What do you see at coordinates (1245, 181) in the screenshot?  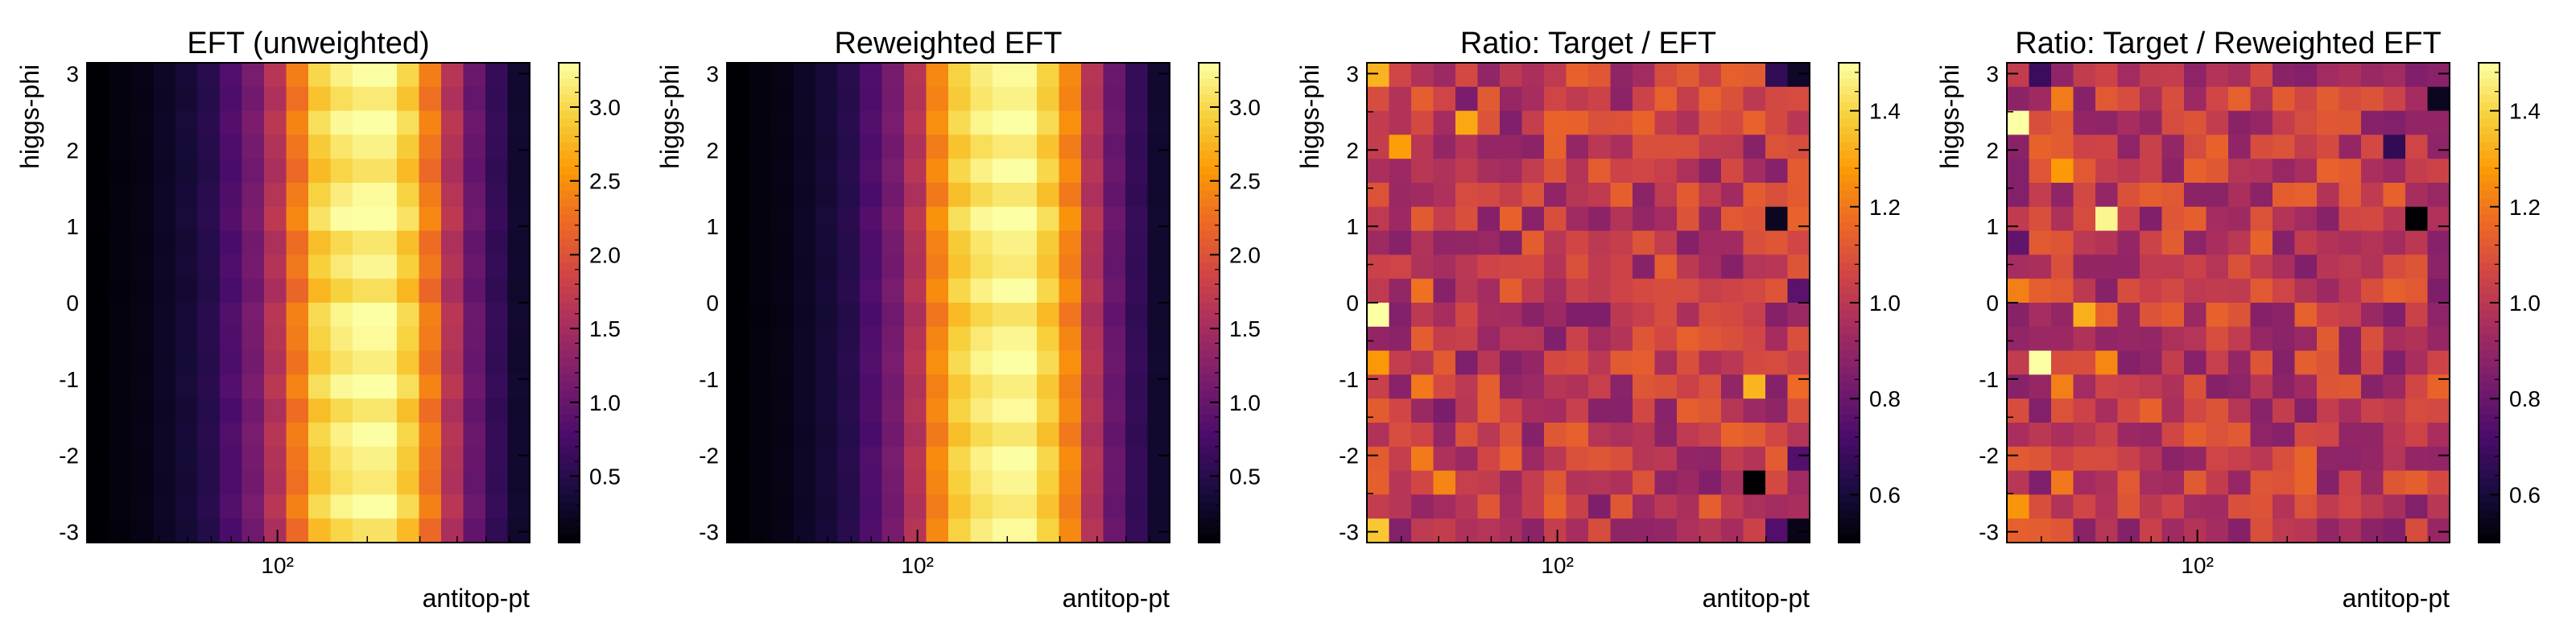 I see `colorbar-tick-label: 2.5` at bounding box center [1245, 181].